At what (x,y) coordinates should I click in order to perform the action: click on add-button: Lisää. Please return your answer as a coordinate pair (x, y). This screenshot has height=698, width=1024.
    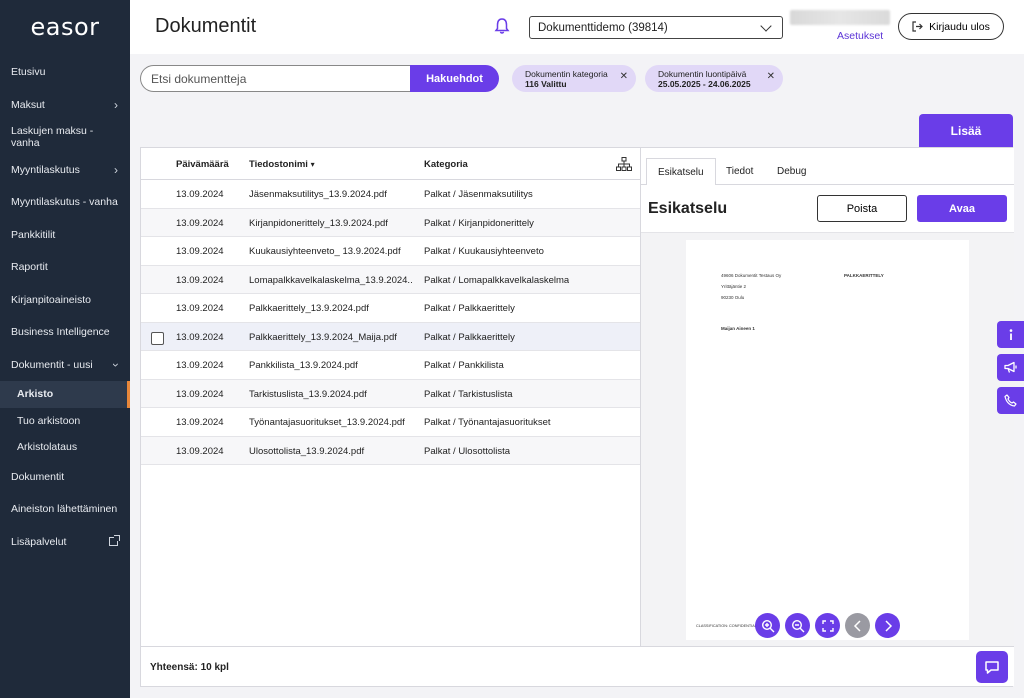
    Looking at the image, I should click on (966, 130).